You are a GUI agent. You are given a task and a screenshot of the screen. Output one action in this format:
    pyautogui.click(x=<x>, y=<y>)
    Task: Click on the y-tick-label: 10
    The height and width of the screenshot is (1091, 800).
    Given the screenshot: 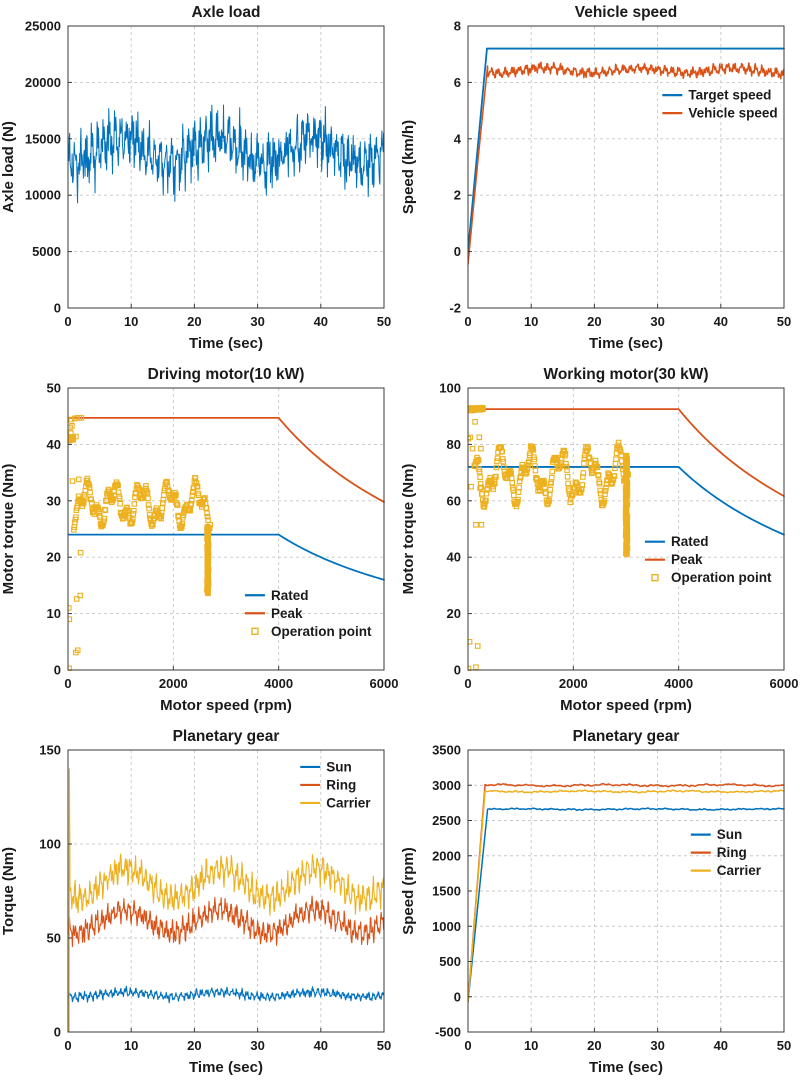 What is the action you would take?
    pyautogui.click(x=54, y=613)
    